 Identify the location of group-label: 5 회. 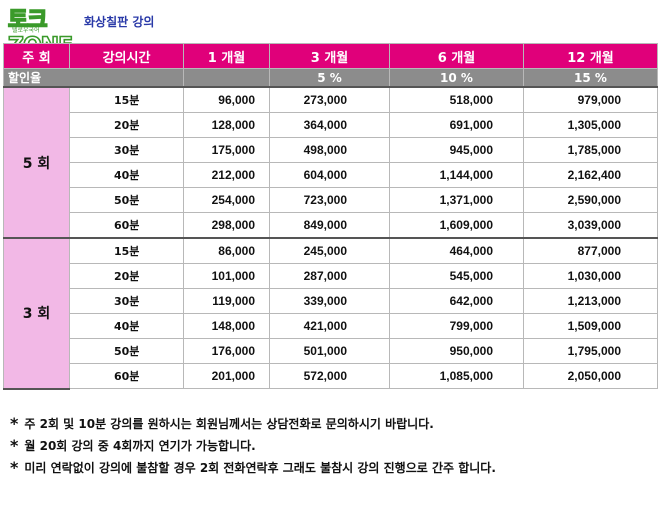
(36, 162).